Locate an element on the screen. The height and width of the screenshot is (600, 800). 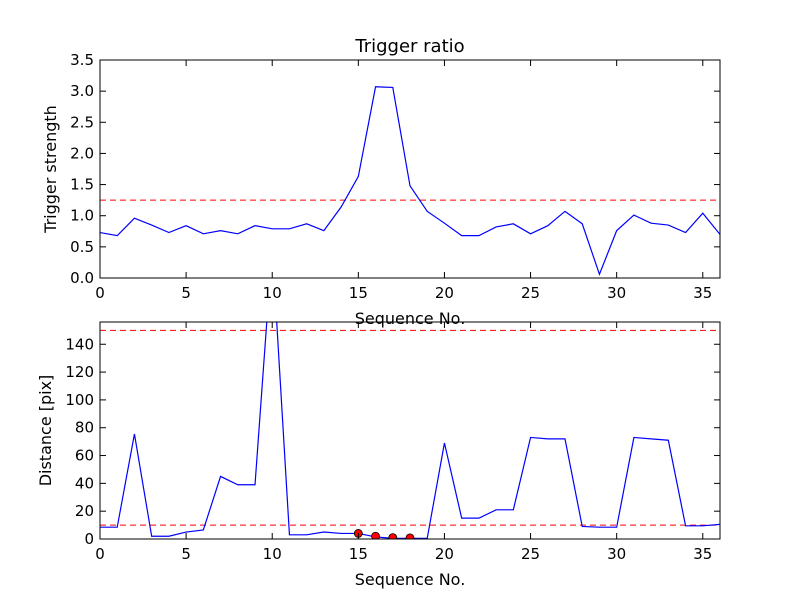
chart-title: Trigger ratio is located at coordinates (409, 46).